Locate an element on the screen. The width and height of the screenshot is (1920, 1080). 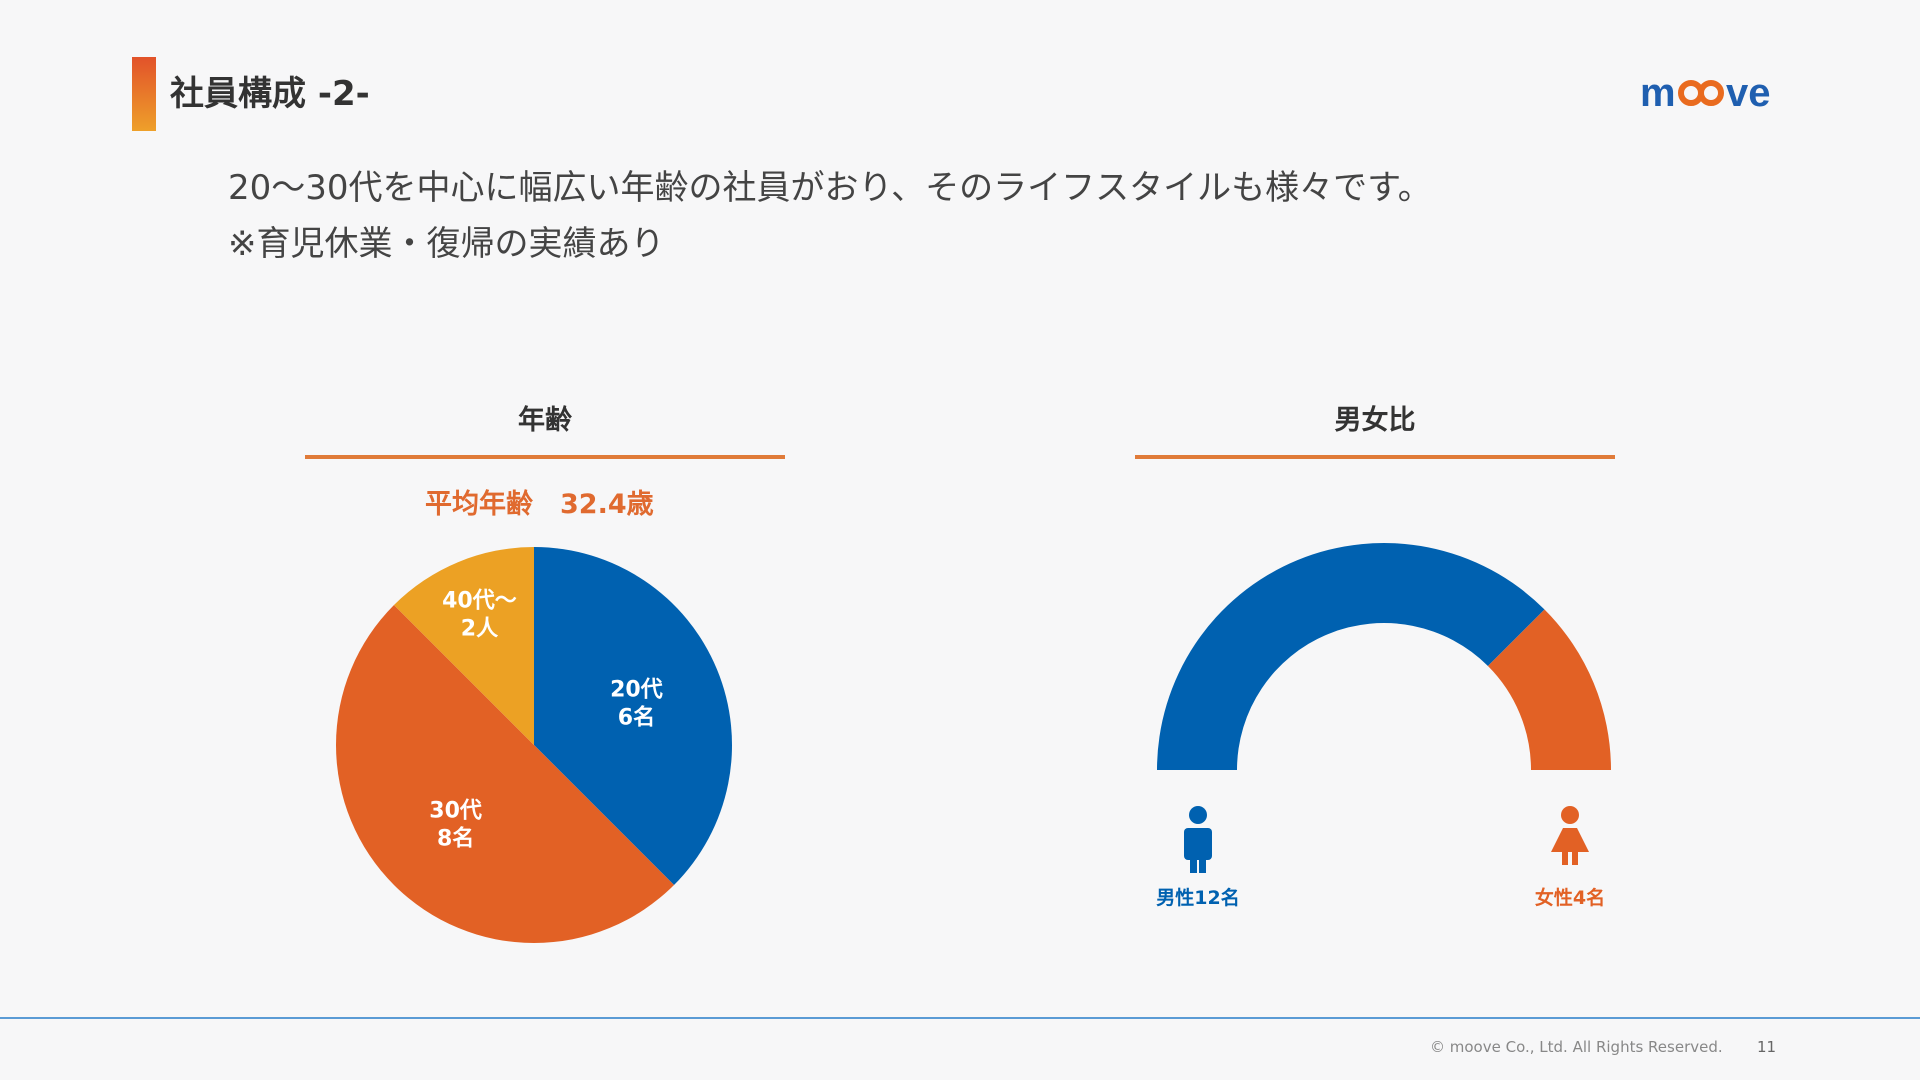
intro-line-1: 20〜30代を中心に幅広い年齢の社員がおり、そのライフスタイルも様々です。 is located at coordinates (830, 188).